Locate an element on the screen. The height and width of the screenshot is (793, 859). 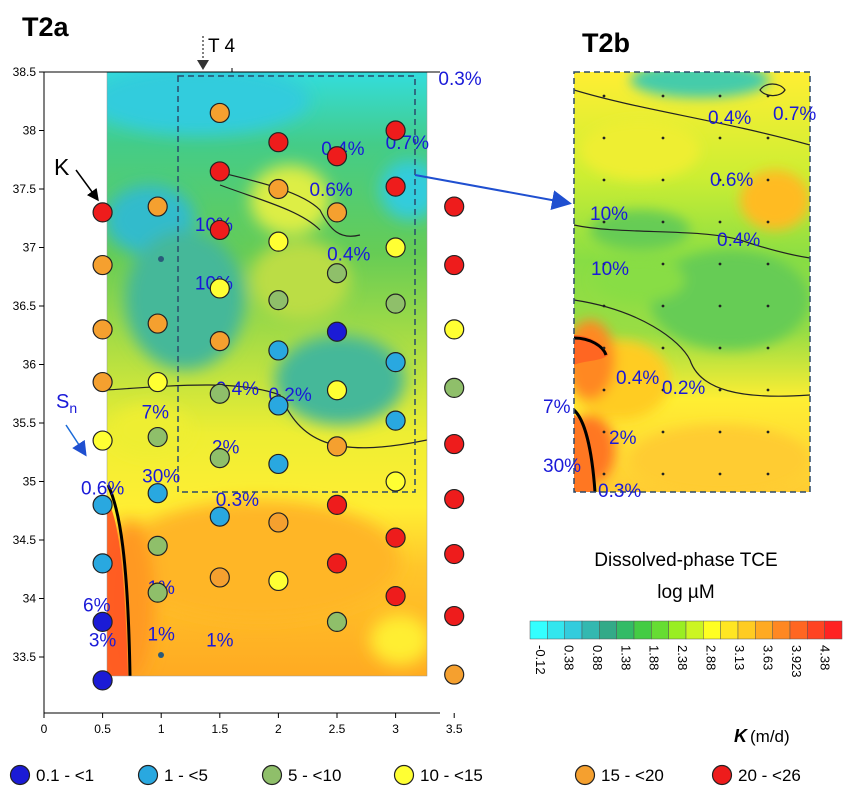
colorbar-tick-label: 1.38 is located at coordinates (625, 657).